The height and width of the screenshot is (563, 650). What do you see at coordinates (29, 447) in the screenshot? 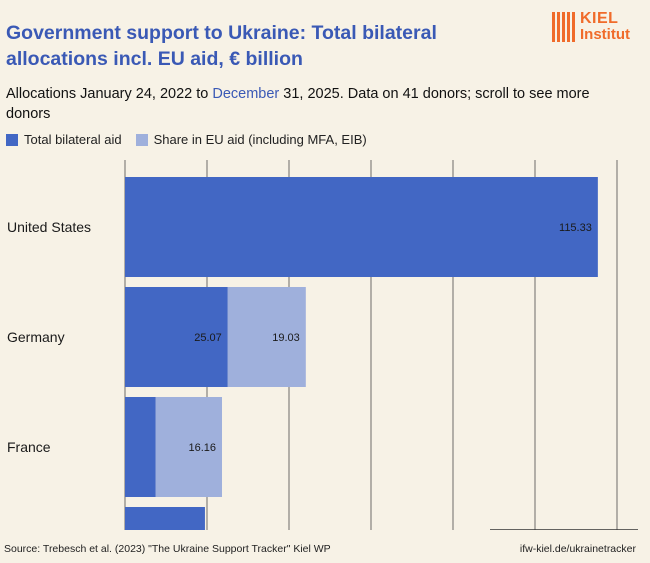
I see `category-label-2: France` at bounding box center [29, 447].